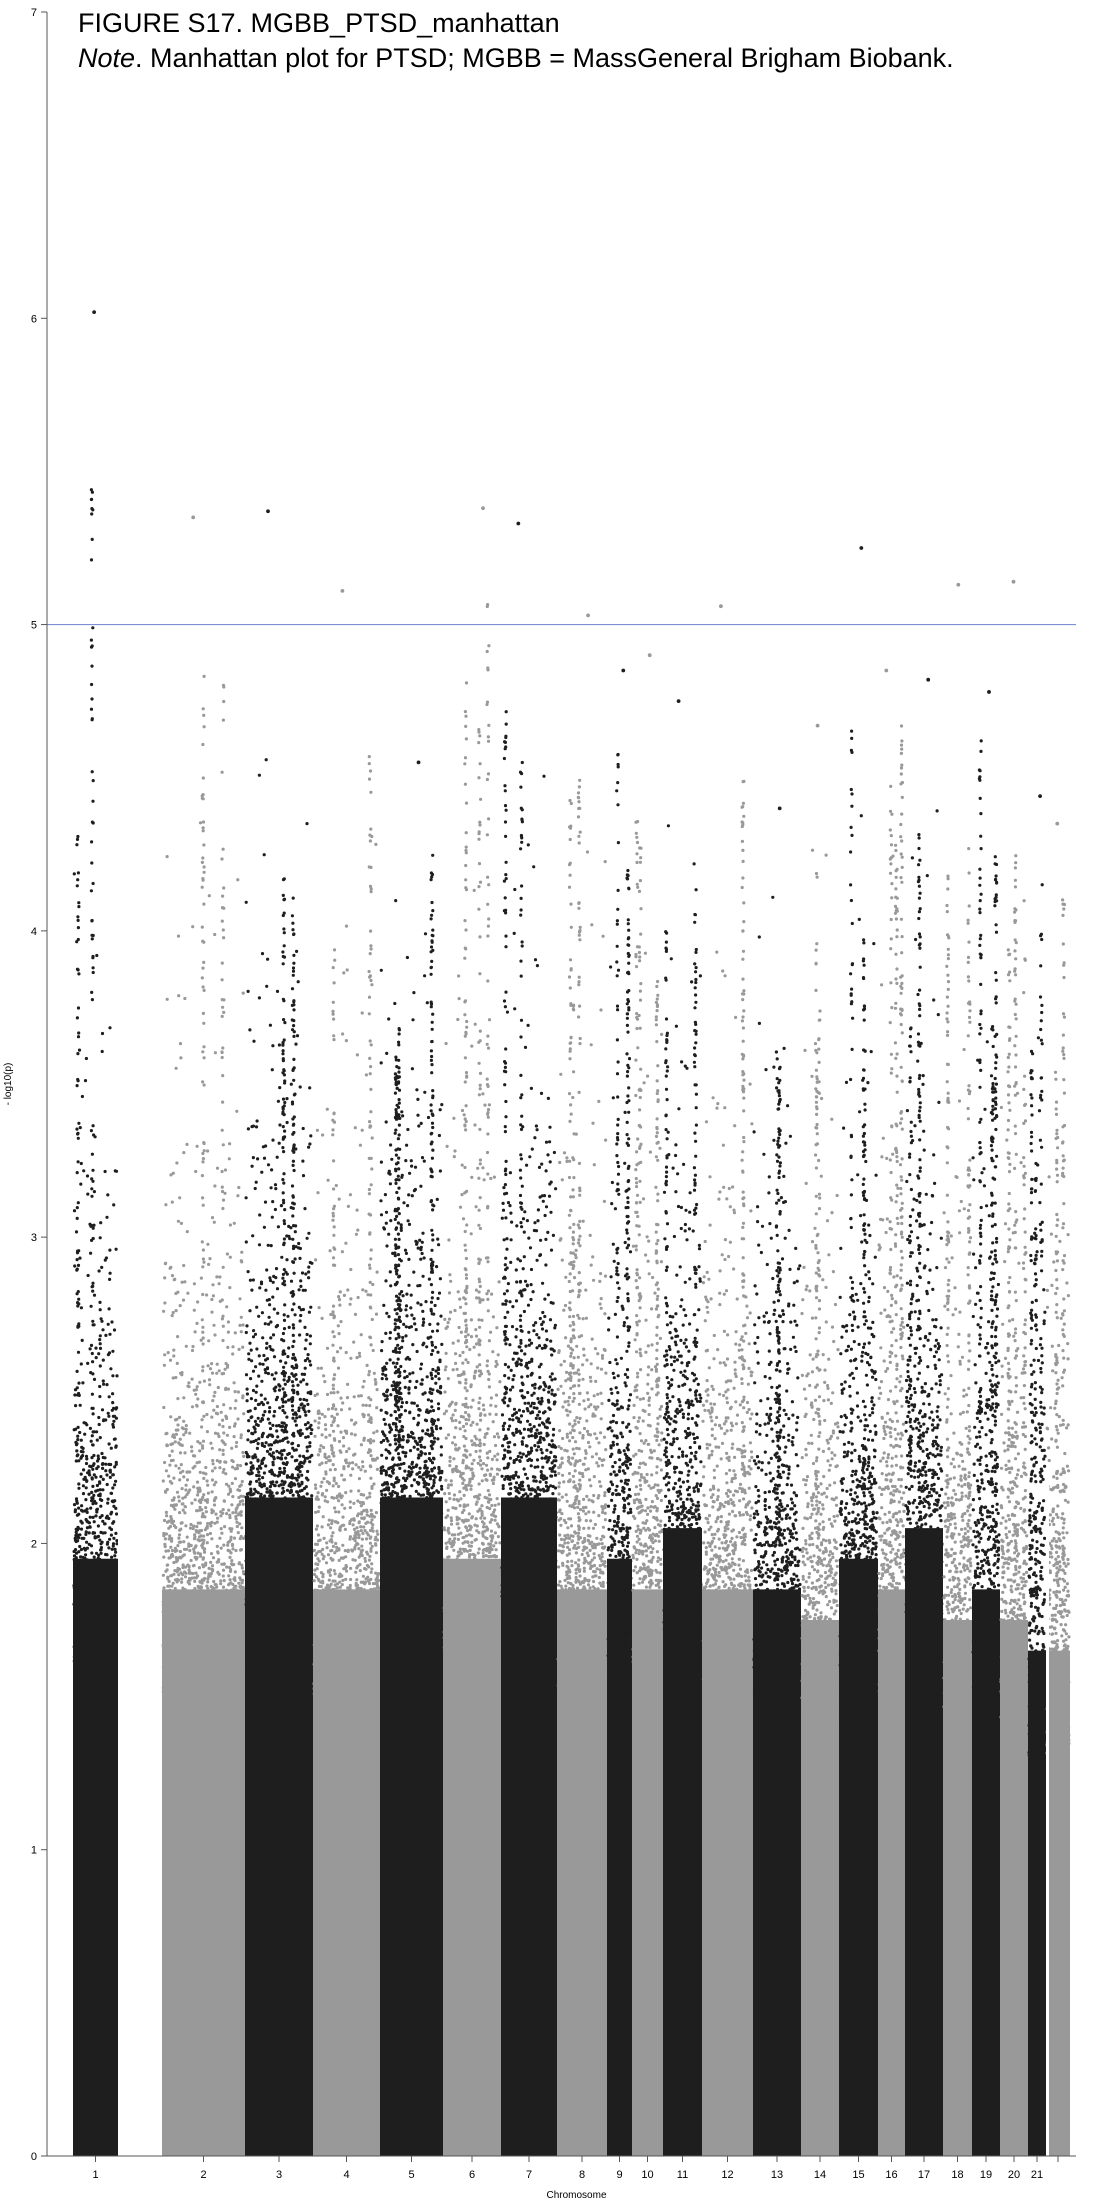 The width and height of the screenshot is (1101, 2203). I want to click on chromosome-7-scatter, so click(529, 1158).